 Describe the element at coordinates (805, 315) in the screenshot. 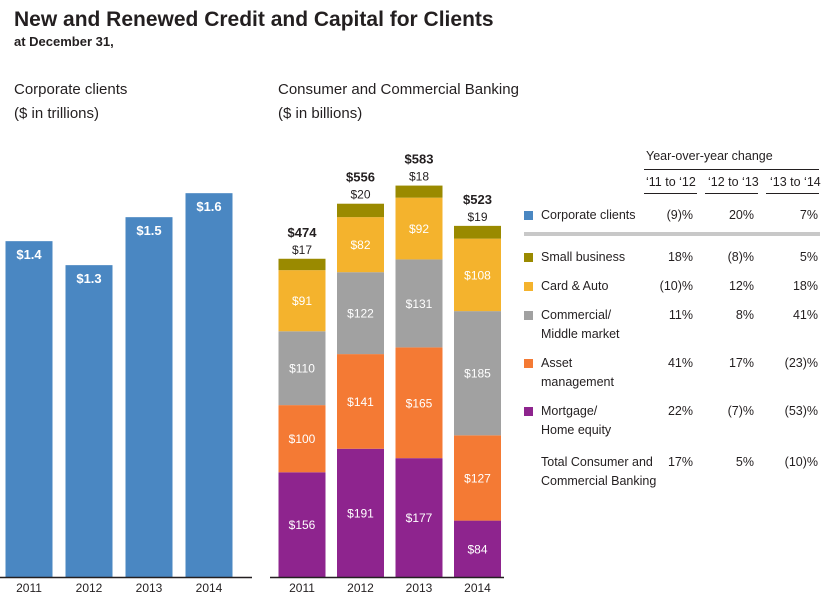

I see `yoy-value-commercial-middle-market-3: 41%` at that location.